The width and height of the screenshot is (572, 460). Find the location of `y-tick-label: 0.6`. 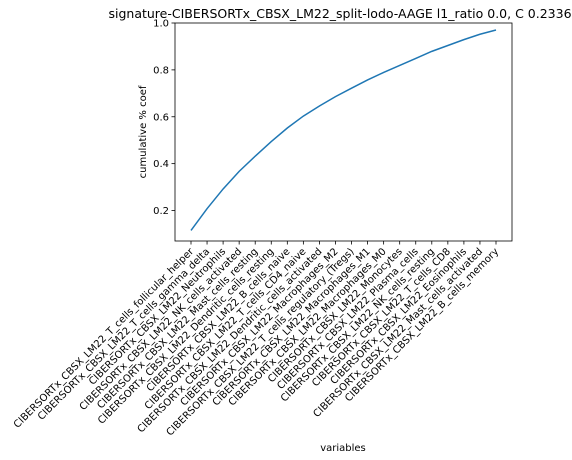

y-tick-label: 0.6 is located at coordinates (161, 117).